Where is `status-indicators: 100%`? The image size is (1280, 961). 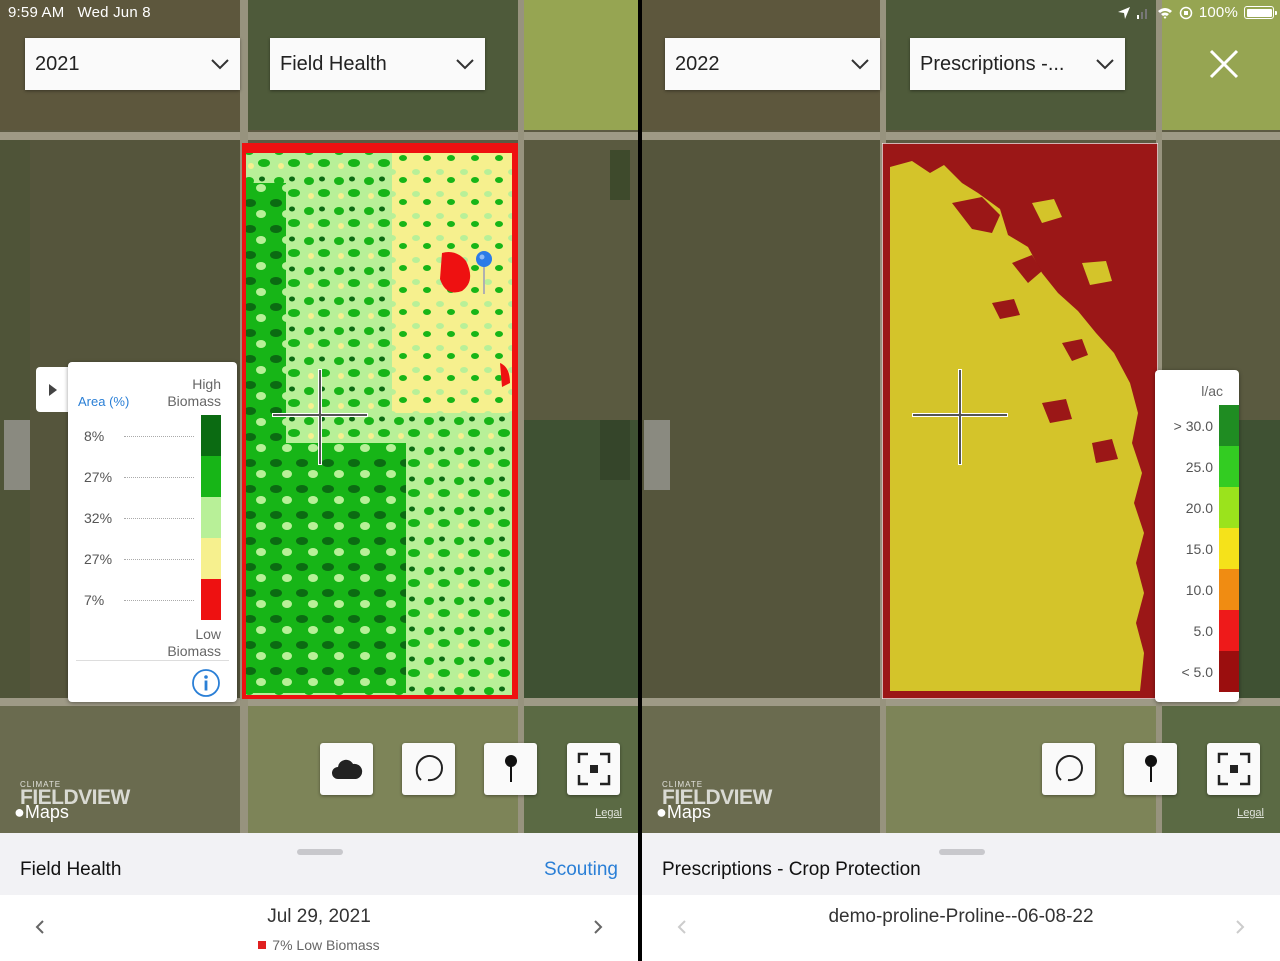 status-indicators: 100% is located at coordinates (1197, 12).